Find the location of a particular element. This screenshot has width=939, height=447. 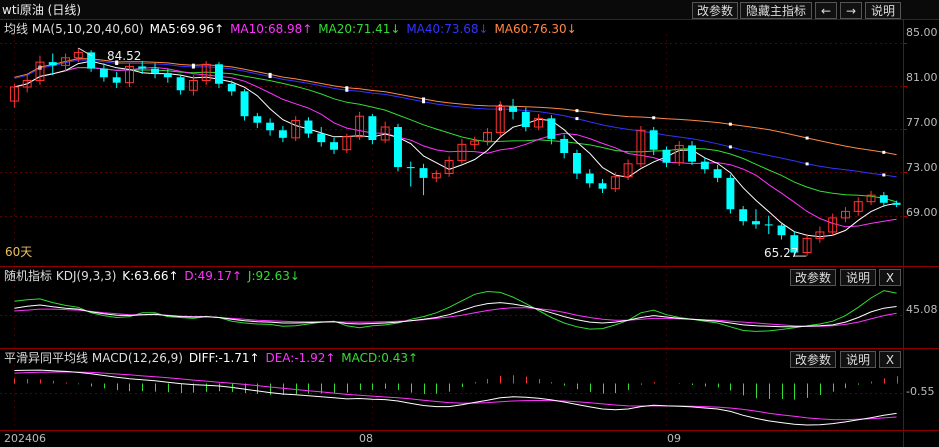

kdj-params-button: 改参数 is located at coordinates (813, 277).